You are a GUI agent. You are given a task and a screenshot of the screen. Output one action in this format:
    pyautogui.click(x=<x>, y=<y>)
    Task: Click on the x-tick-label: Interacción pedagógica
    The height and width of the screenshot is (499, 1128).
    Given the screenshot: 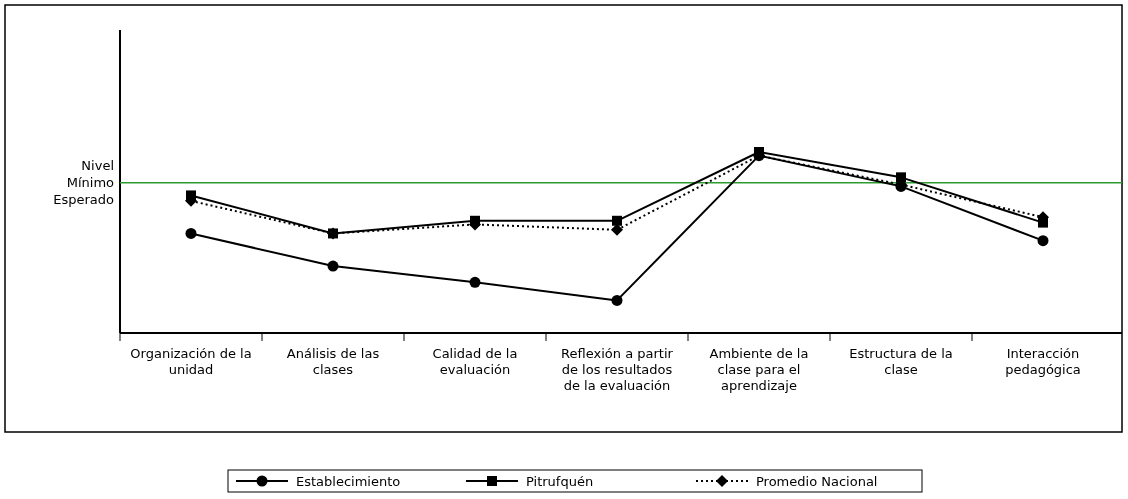 What is the action you would take?
    pyautogui.click(x=1043, y=361)
    